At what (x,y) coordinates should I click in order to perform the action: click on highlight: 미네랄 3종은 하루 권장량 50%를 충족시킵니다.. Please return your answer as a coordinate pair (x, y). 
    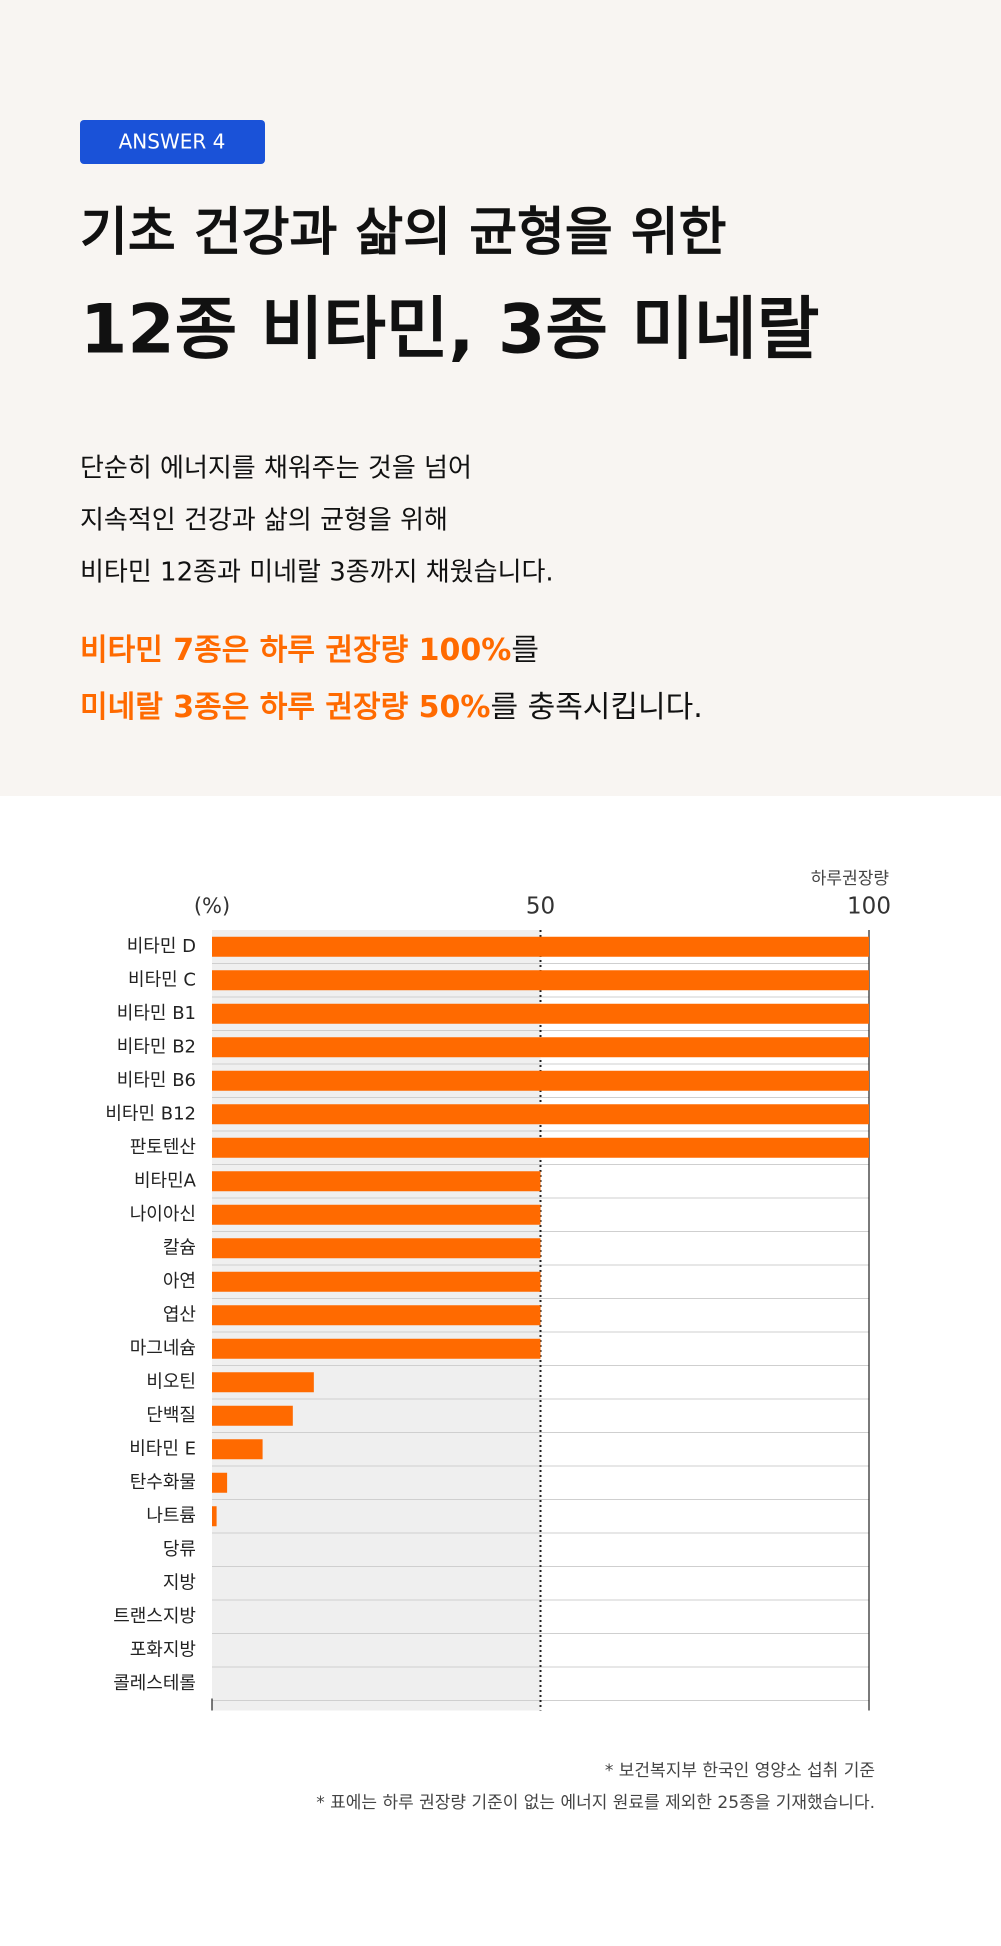
    Looking at the image, I should click on (391, 707).